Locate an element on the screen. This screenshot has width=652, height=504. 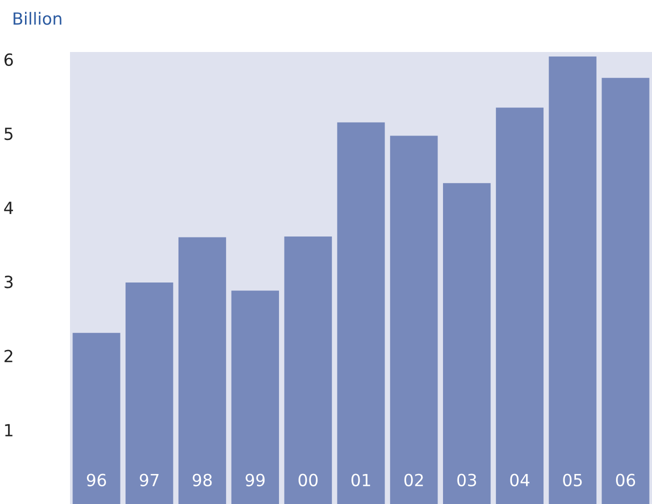
y-tick-label: 1 is located at coordinates (8, 430).